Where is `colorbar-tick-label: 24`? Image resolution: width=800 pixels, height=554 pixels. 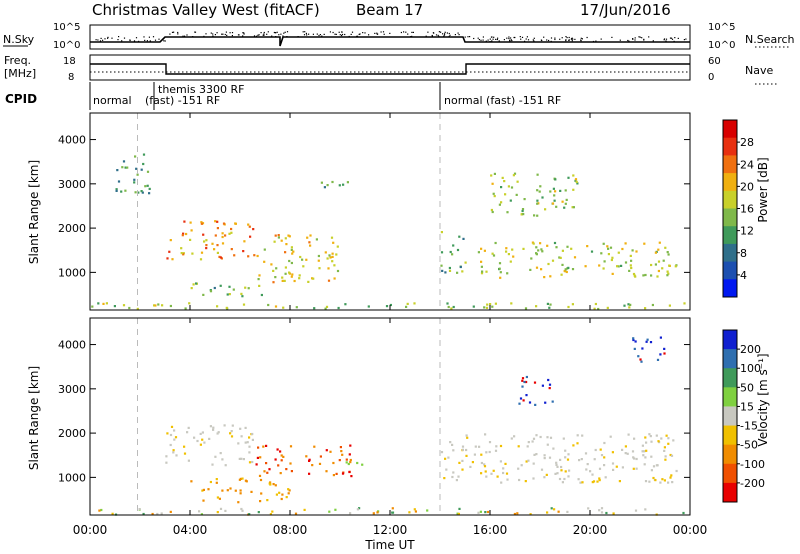
colorbar-tick-label: 24 is located at coordinates (747, 164).